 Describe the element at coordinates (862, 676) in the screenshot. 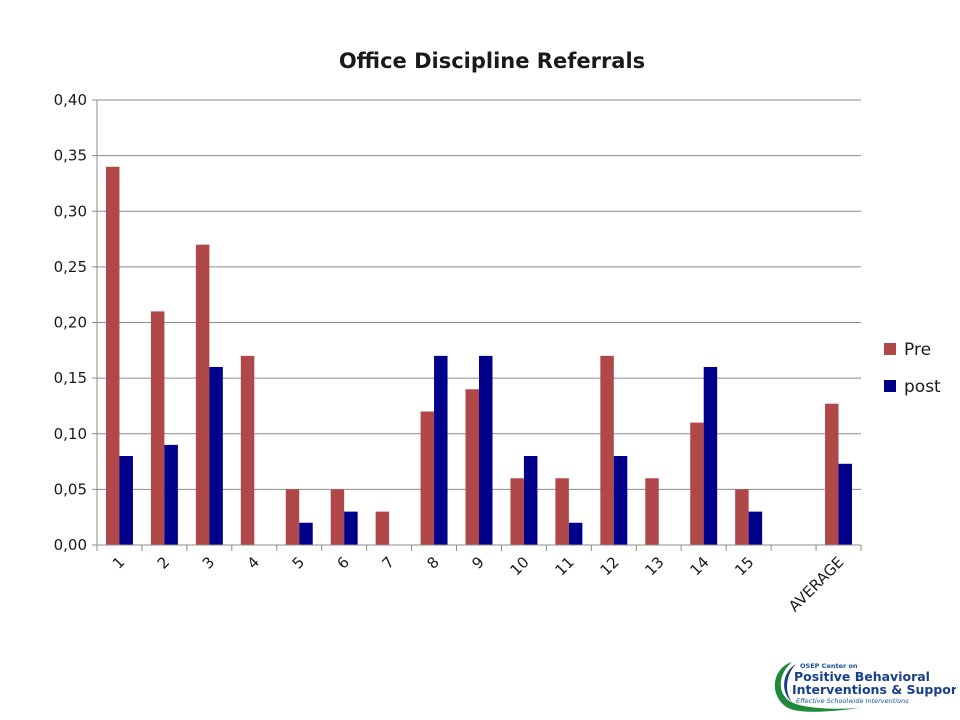

I see `logo-line2: Positive Behavioral` at that location.